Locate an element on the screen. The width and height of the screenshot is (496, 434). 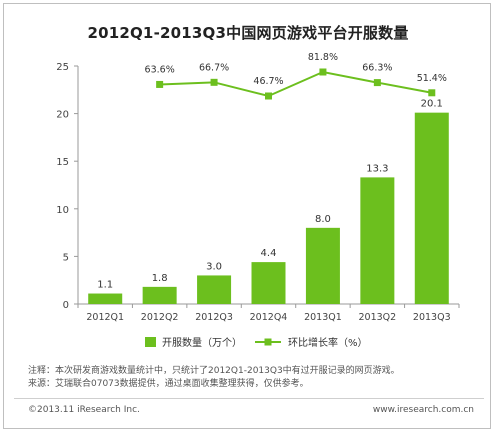
x-tick-label: 2012Q1 is located at coordinates (105, 317).